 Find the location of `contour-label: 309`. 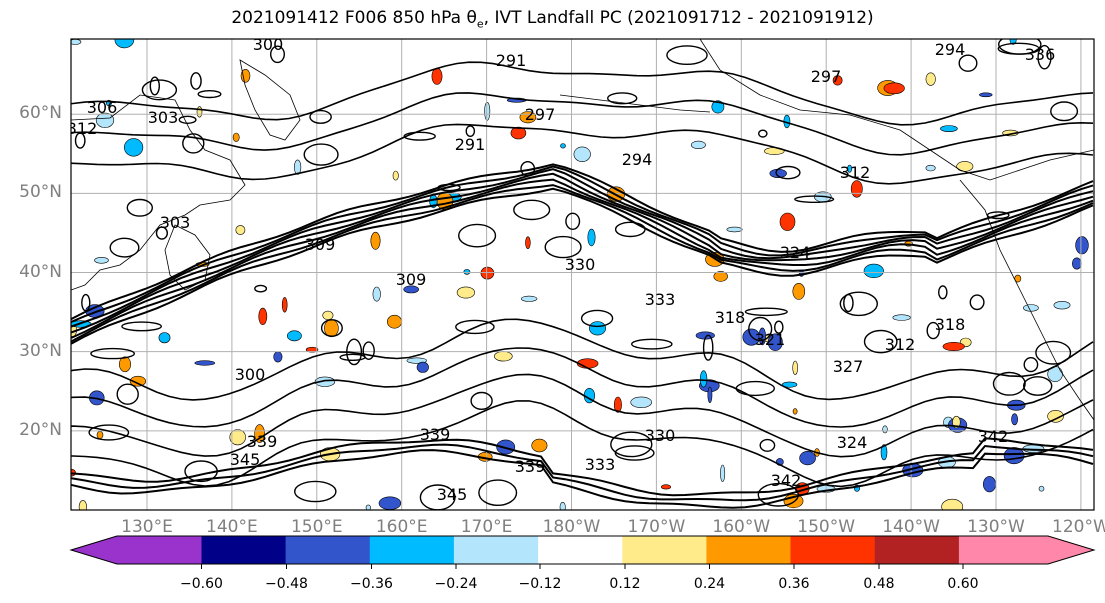

contour-label: 309 is located at coordinates (320, 244).